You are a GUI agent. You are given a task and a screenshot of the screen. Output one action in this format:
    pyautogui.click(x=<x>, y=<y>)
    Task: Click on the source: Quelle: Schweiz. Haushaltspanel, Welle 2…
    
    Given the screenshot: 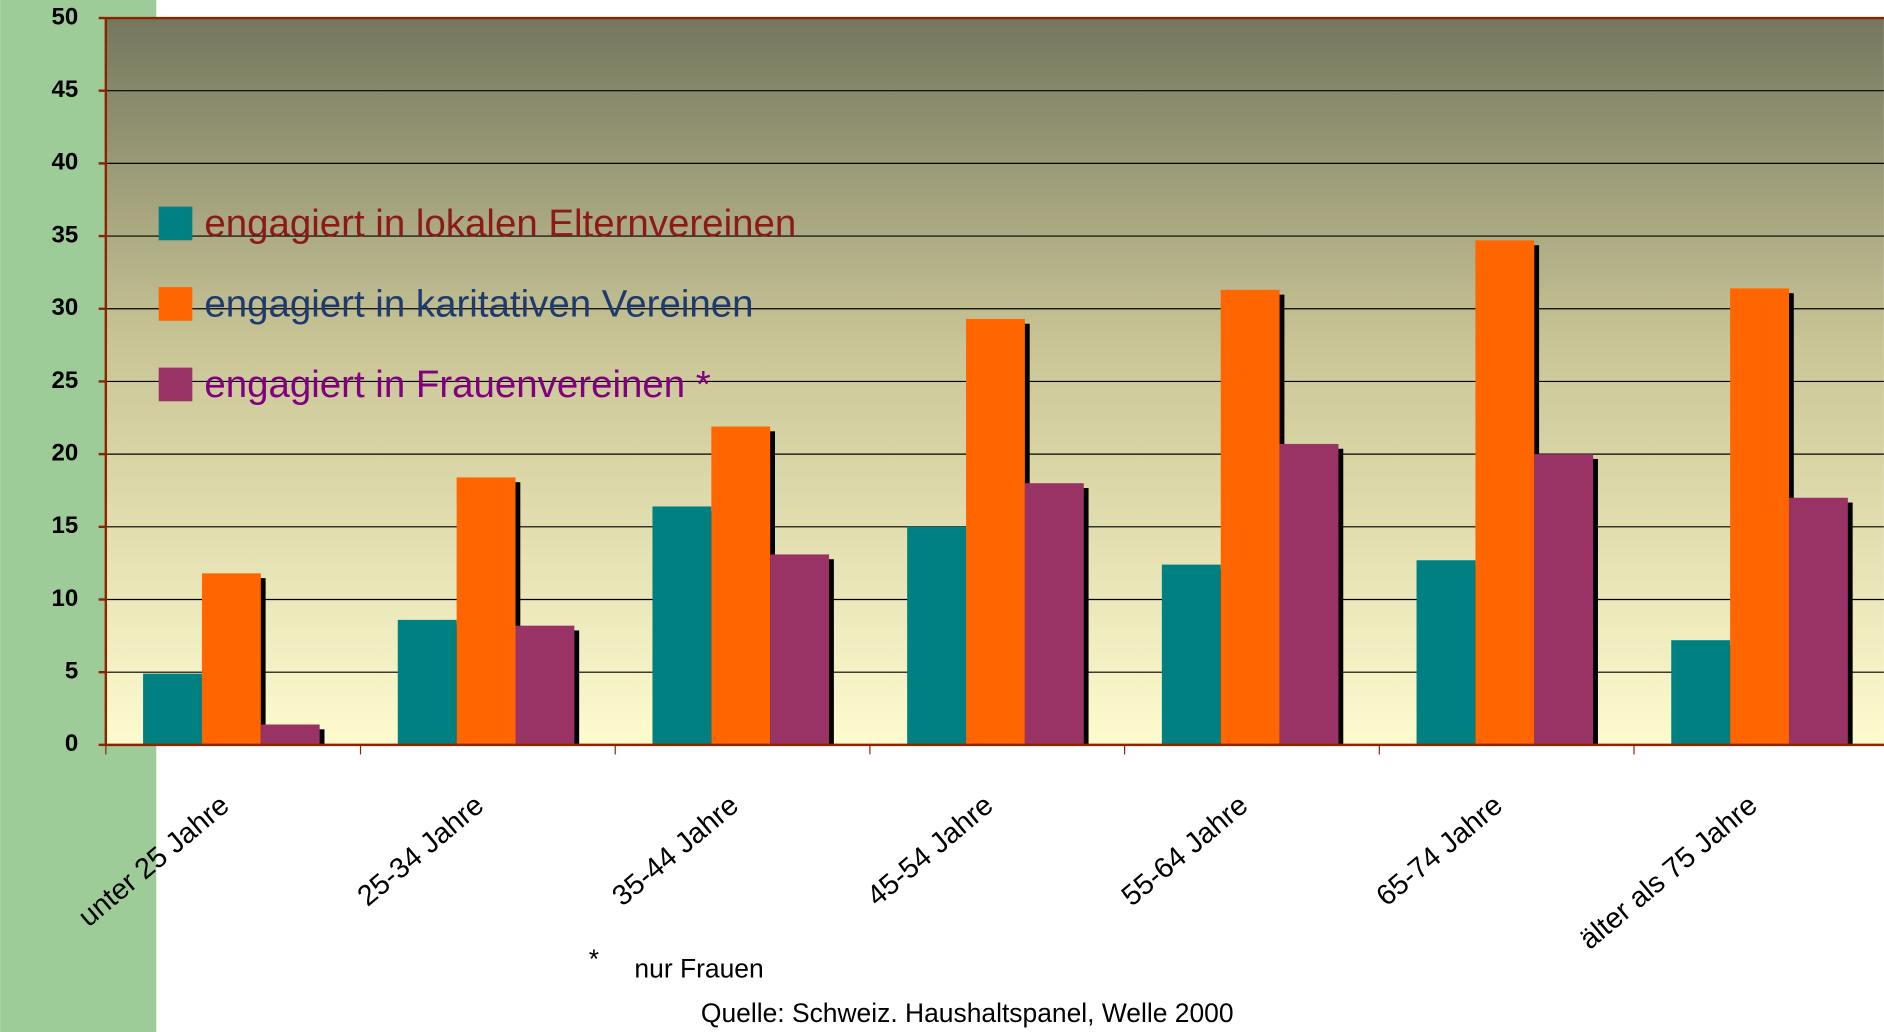 What is the action you would take?
    pyautogui.click(x=967, y=1013)
    